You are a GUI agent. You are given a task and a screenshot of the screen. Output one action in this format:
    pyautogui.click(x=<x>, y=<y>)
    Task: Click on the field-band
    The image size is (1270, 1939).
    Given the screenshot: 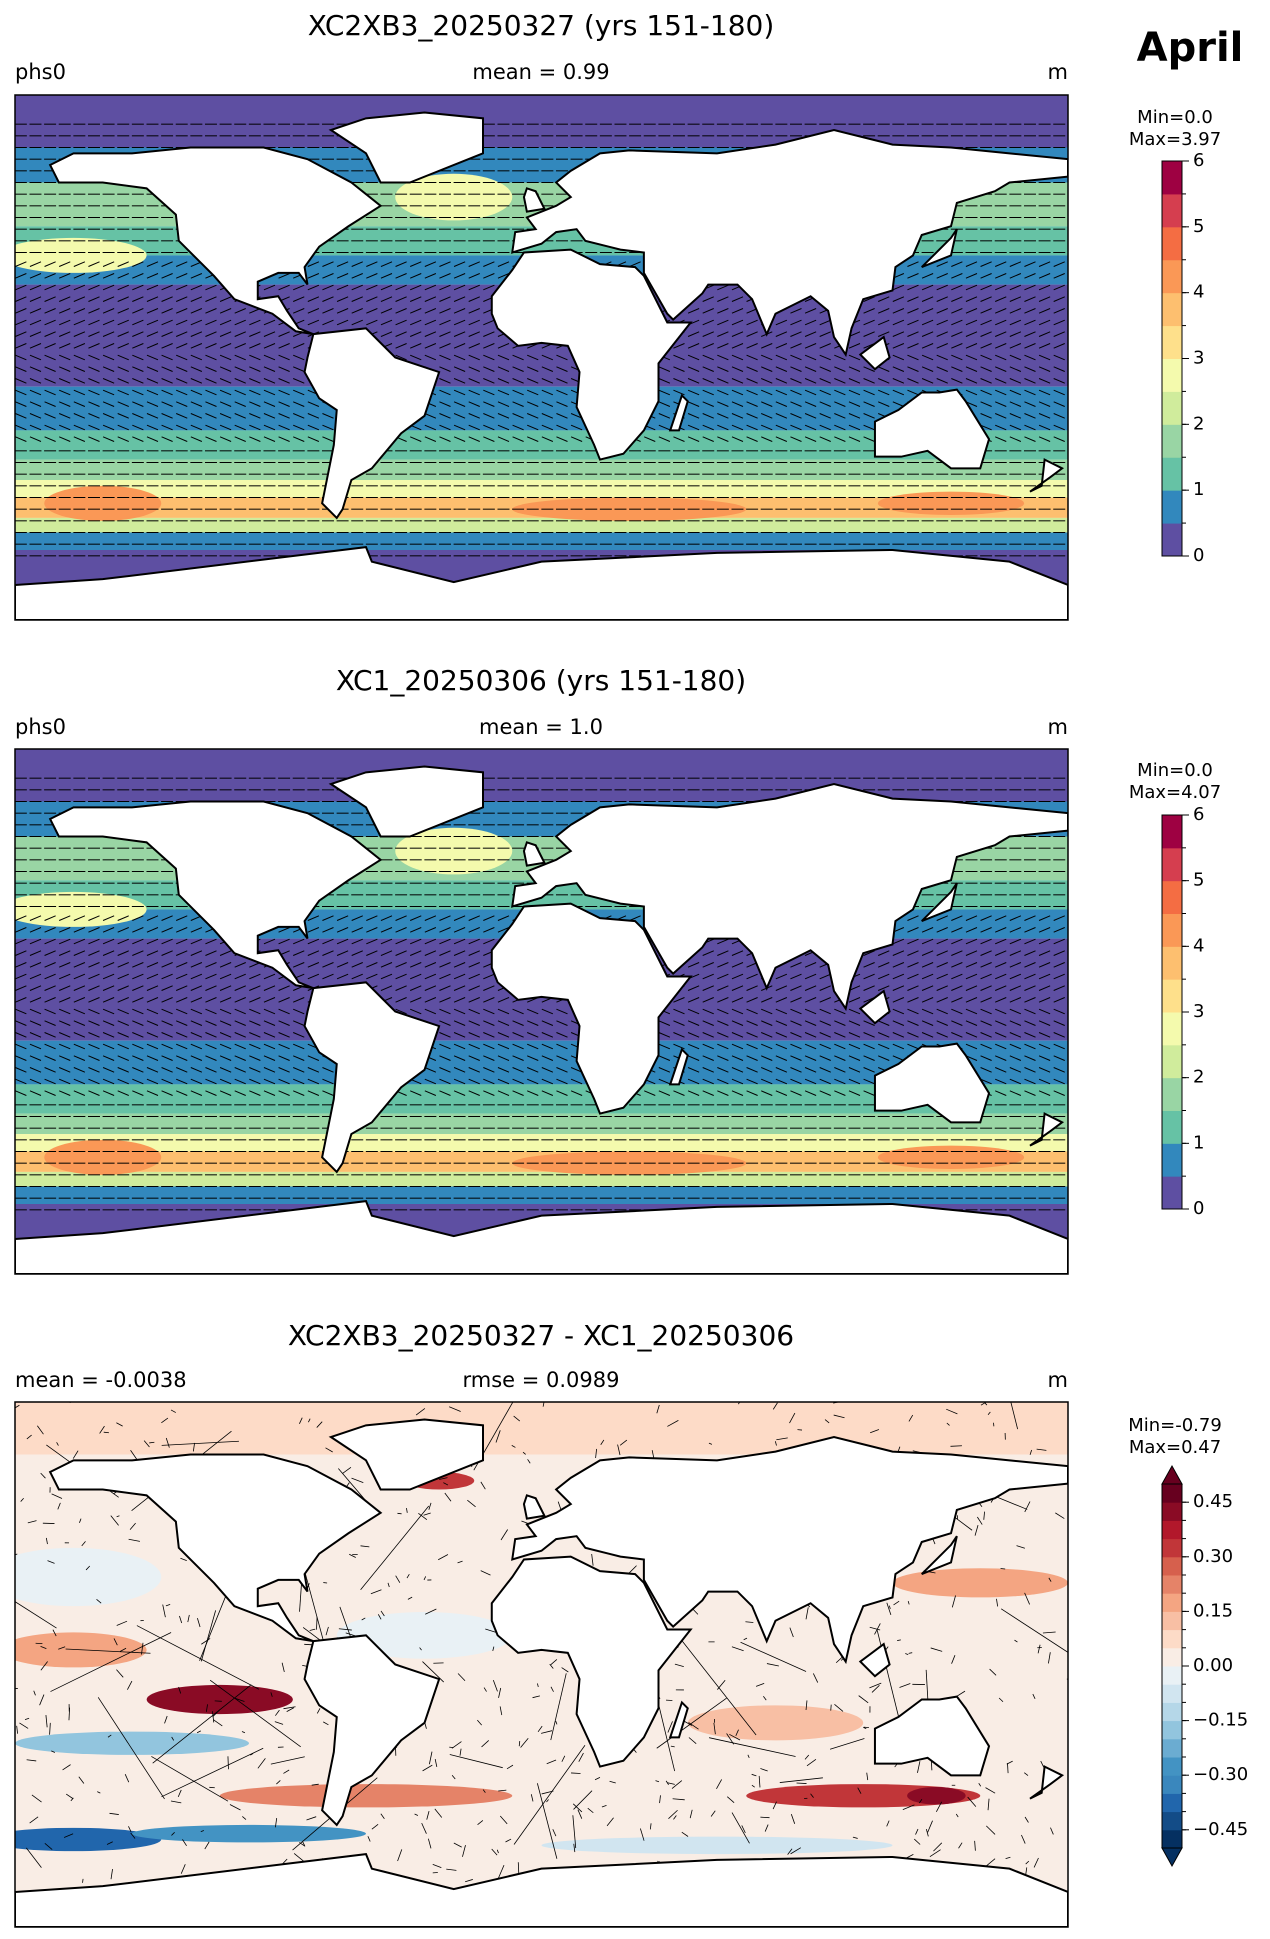 What is the action you would take?
    pyautogui.click(x=541, y=1179)
    